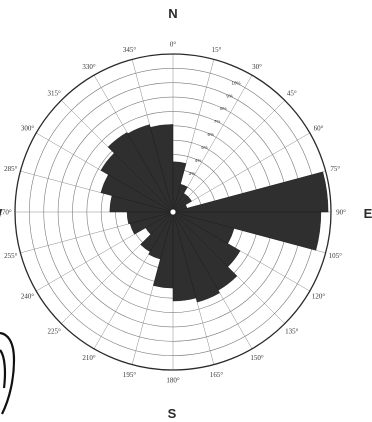 This screenshot has width=372, height=422. What do you see at coordinates (319, 129) in the screenshot?
I see `angle-tick-label: 60°` at bounding box center [319, 129].